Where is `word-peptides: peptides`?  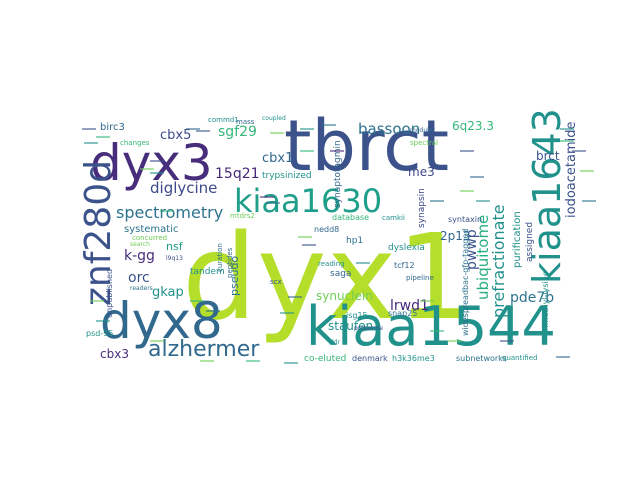
word-peptides: peptides is located at coordinates (230, 262).